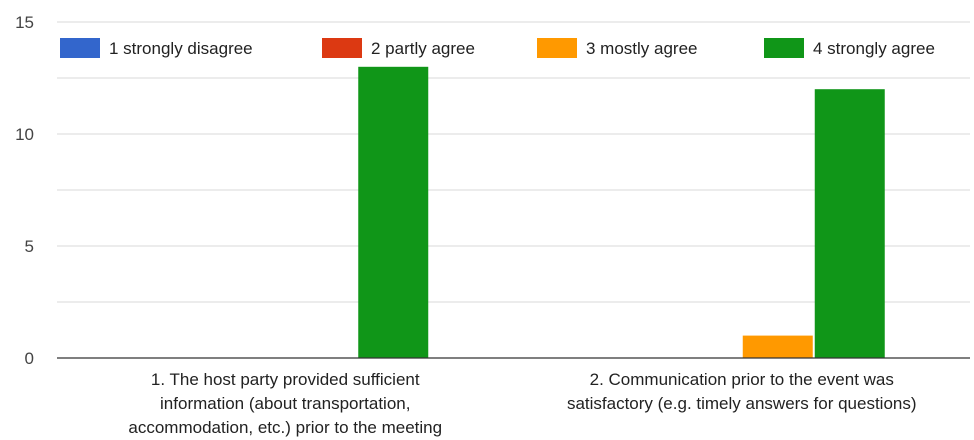 The image size is (974, 440). Describe the element at coordinates (29, 358) in the screenshot. I see `y-tick-label: 0` at that location.